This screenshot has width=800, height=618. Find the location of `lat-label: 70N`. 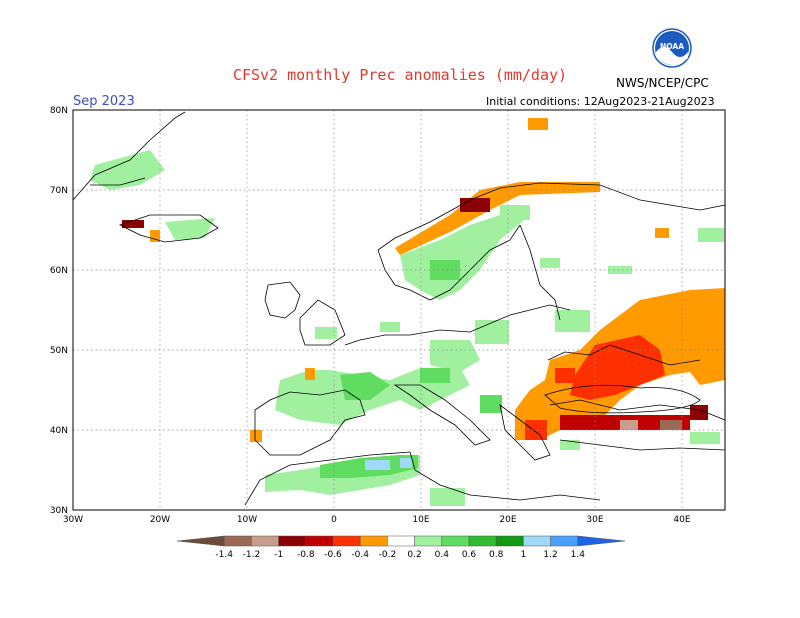

lat-label: 70N is located at coordinates (59, 191).